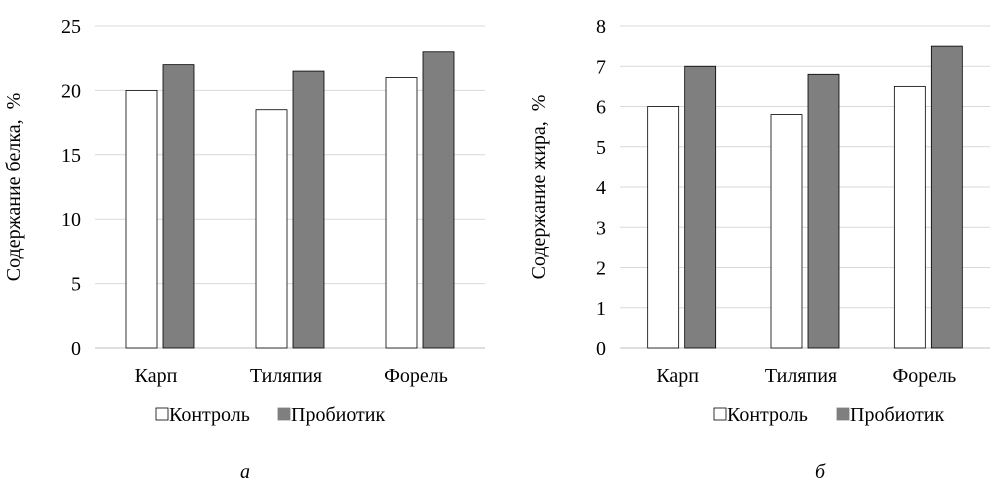  Describe the element at coordinates (820, 472) in the screenshot. I see `panel-label: б` at that location.